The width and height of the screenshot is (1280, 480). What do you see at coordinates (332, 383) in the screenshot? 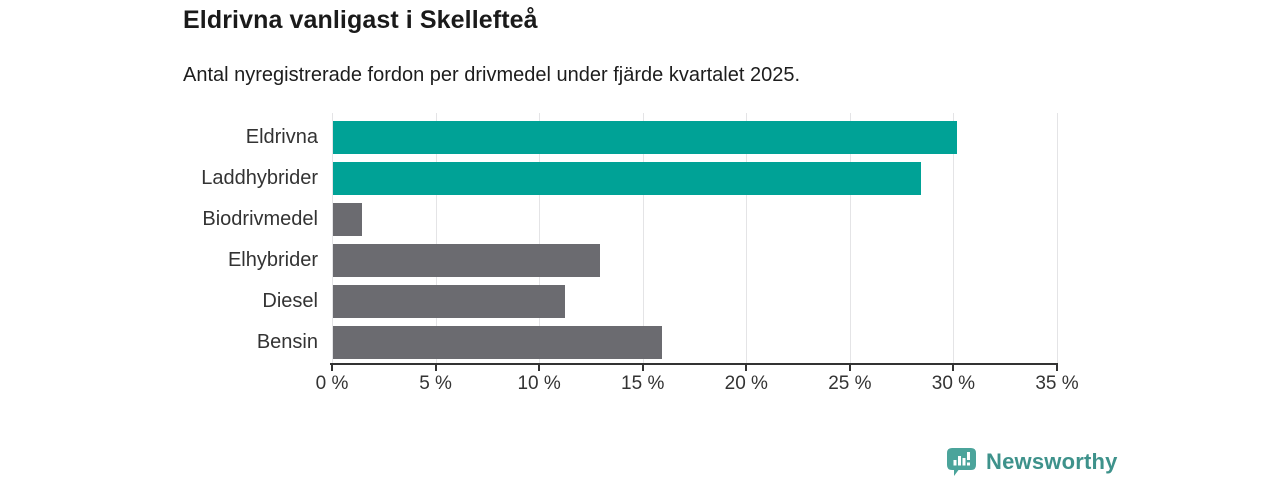
I see `x-axis-tick-label: 0 %` at bounding box center [332, 383].